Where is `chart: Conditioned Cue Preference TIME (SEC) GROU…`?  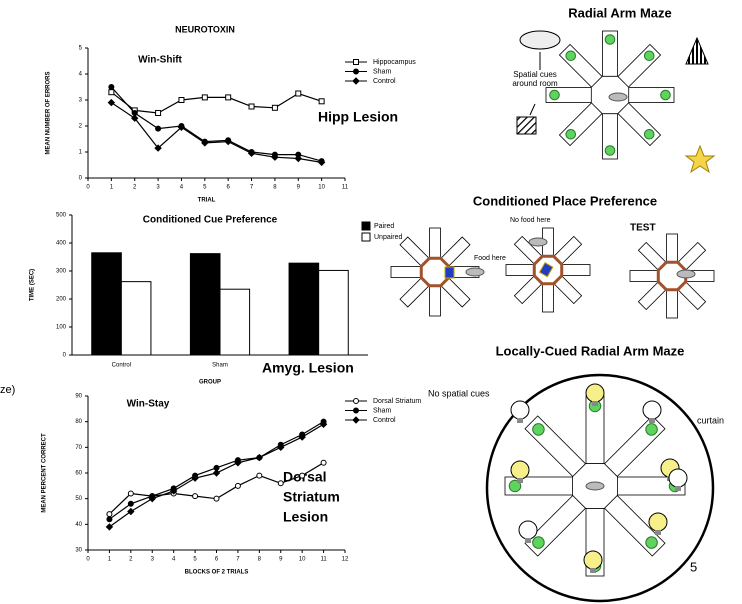
chart: Conditioned Cue Preference TIME (SEC) GROU… is located at coordinates (216, 299).